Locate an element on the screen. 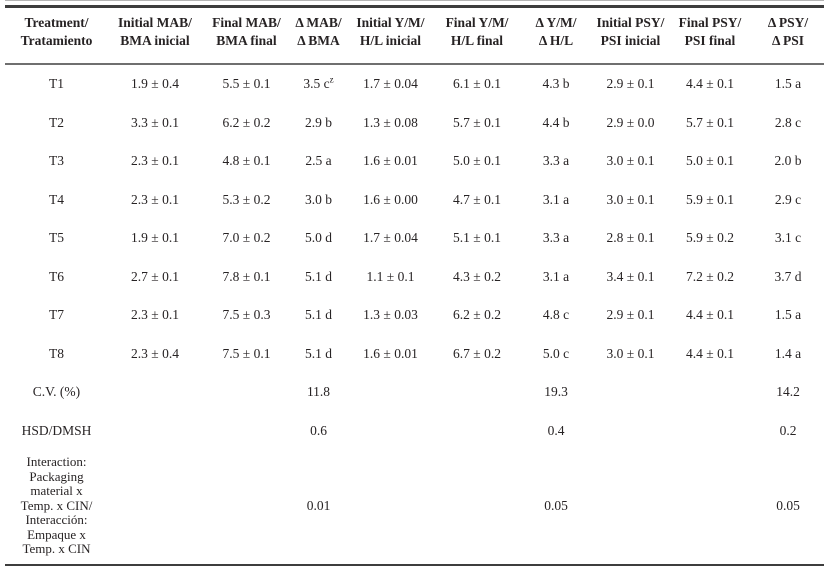 The image size is (829, 566). table-cell: 7.2 ± 0.2 is located at coordinates (710, 276).